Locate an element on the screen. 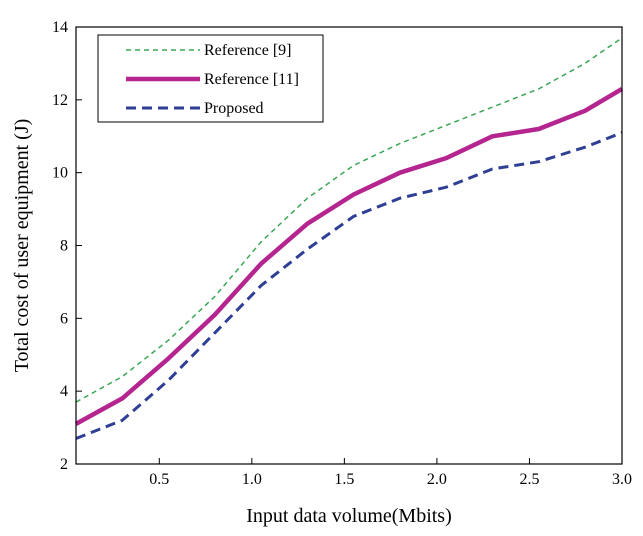  x-tick-label: 1.5 is located at coordinates (344, 479).